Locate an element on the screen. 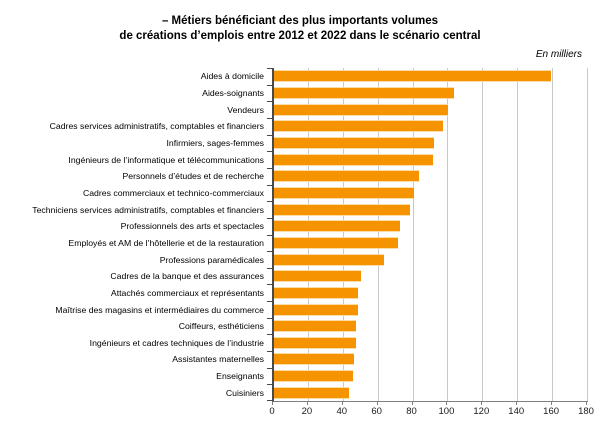  x-axis: 0 20 40 60 80 100 120 140 160 180 is located at coordinates (431, 413).